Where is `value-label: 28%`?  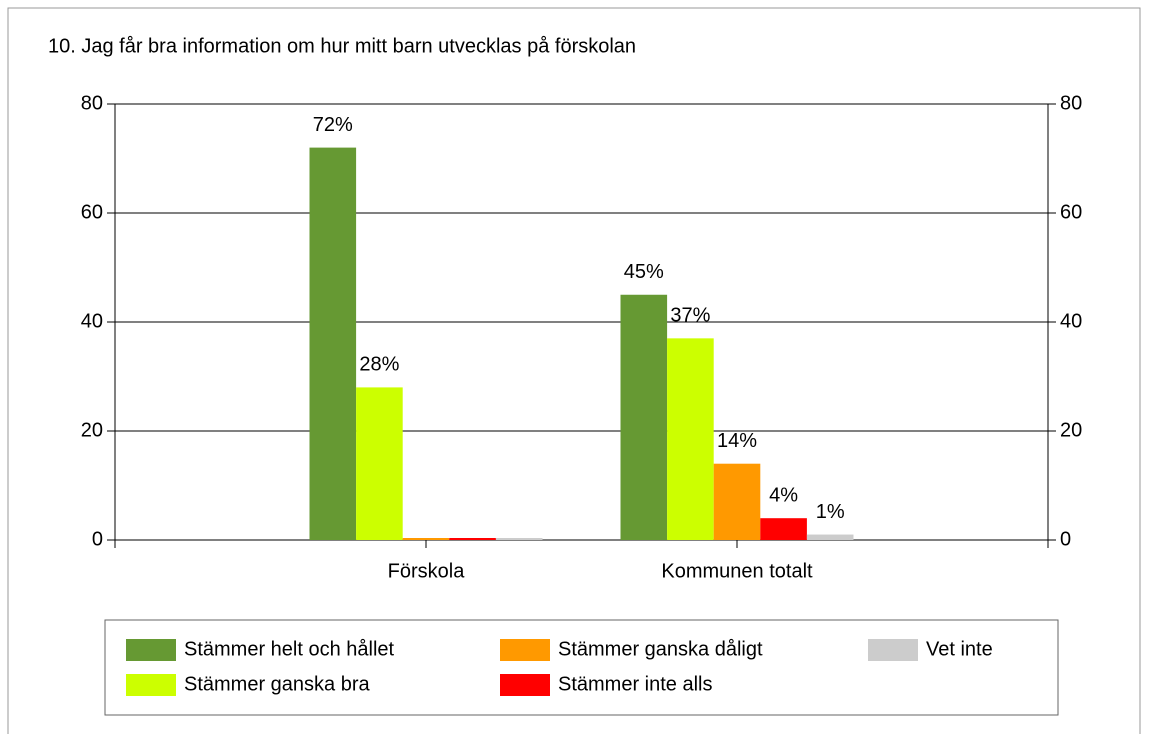 value-label: 28% is located at coordinates (379, 365).